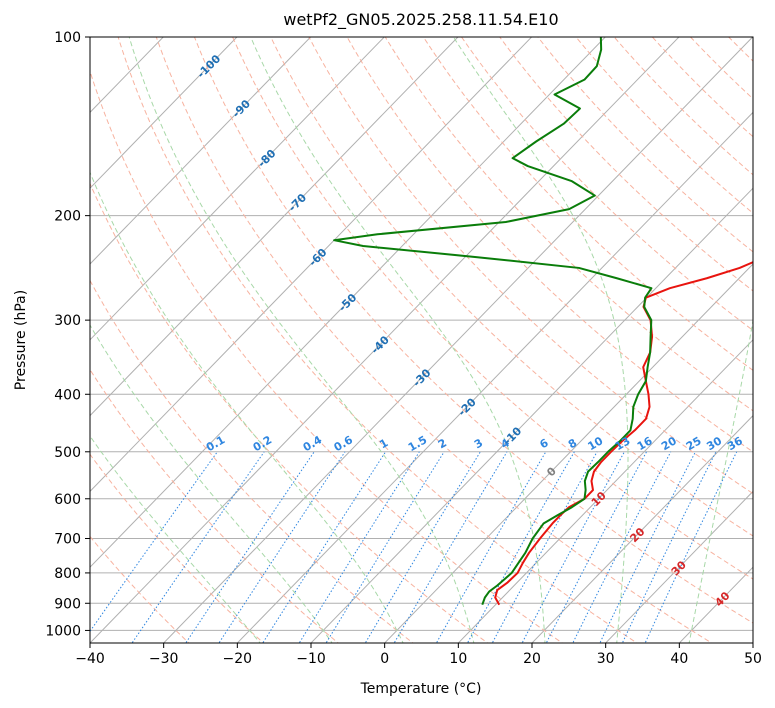 This screenshot has height=708, width=775. What do you see at coordinates (67, 574) in the screenshot?
I see `y-tick-label: 800` at bounding box center [67, 574].